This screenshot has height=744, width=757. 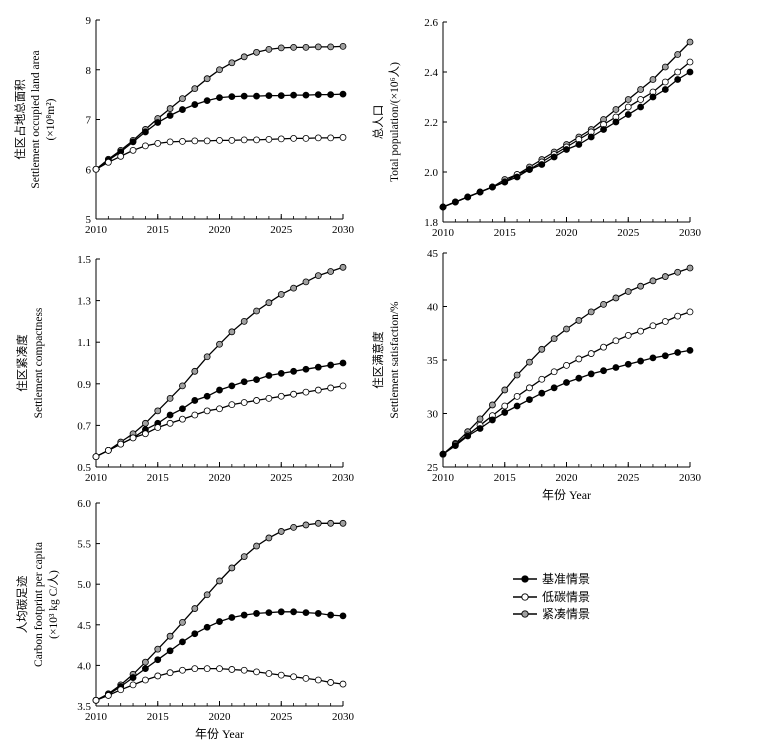 I want to click on y-tick-label: 2.6, so click(x=431, y=23).